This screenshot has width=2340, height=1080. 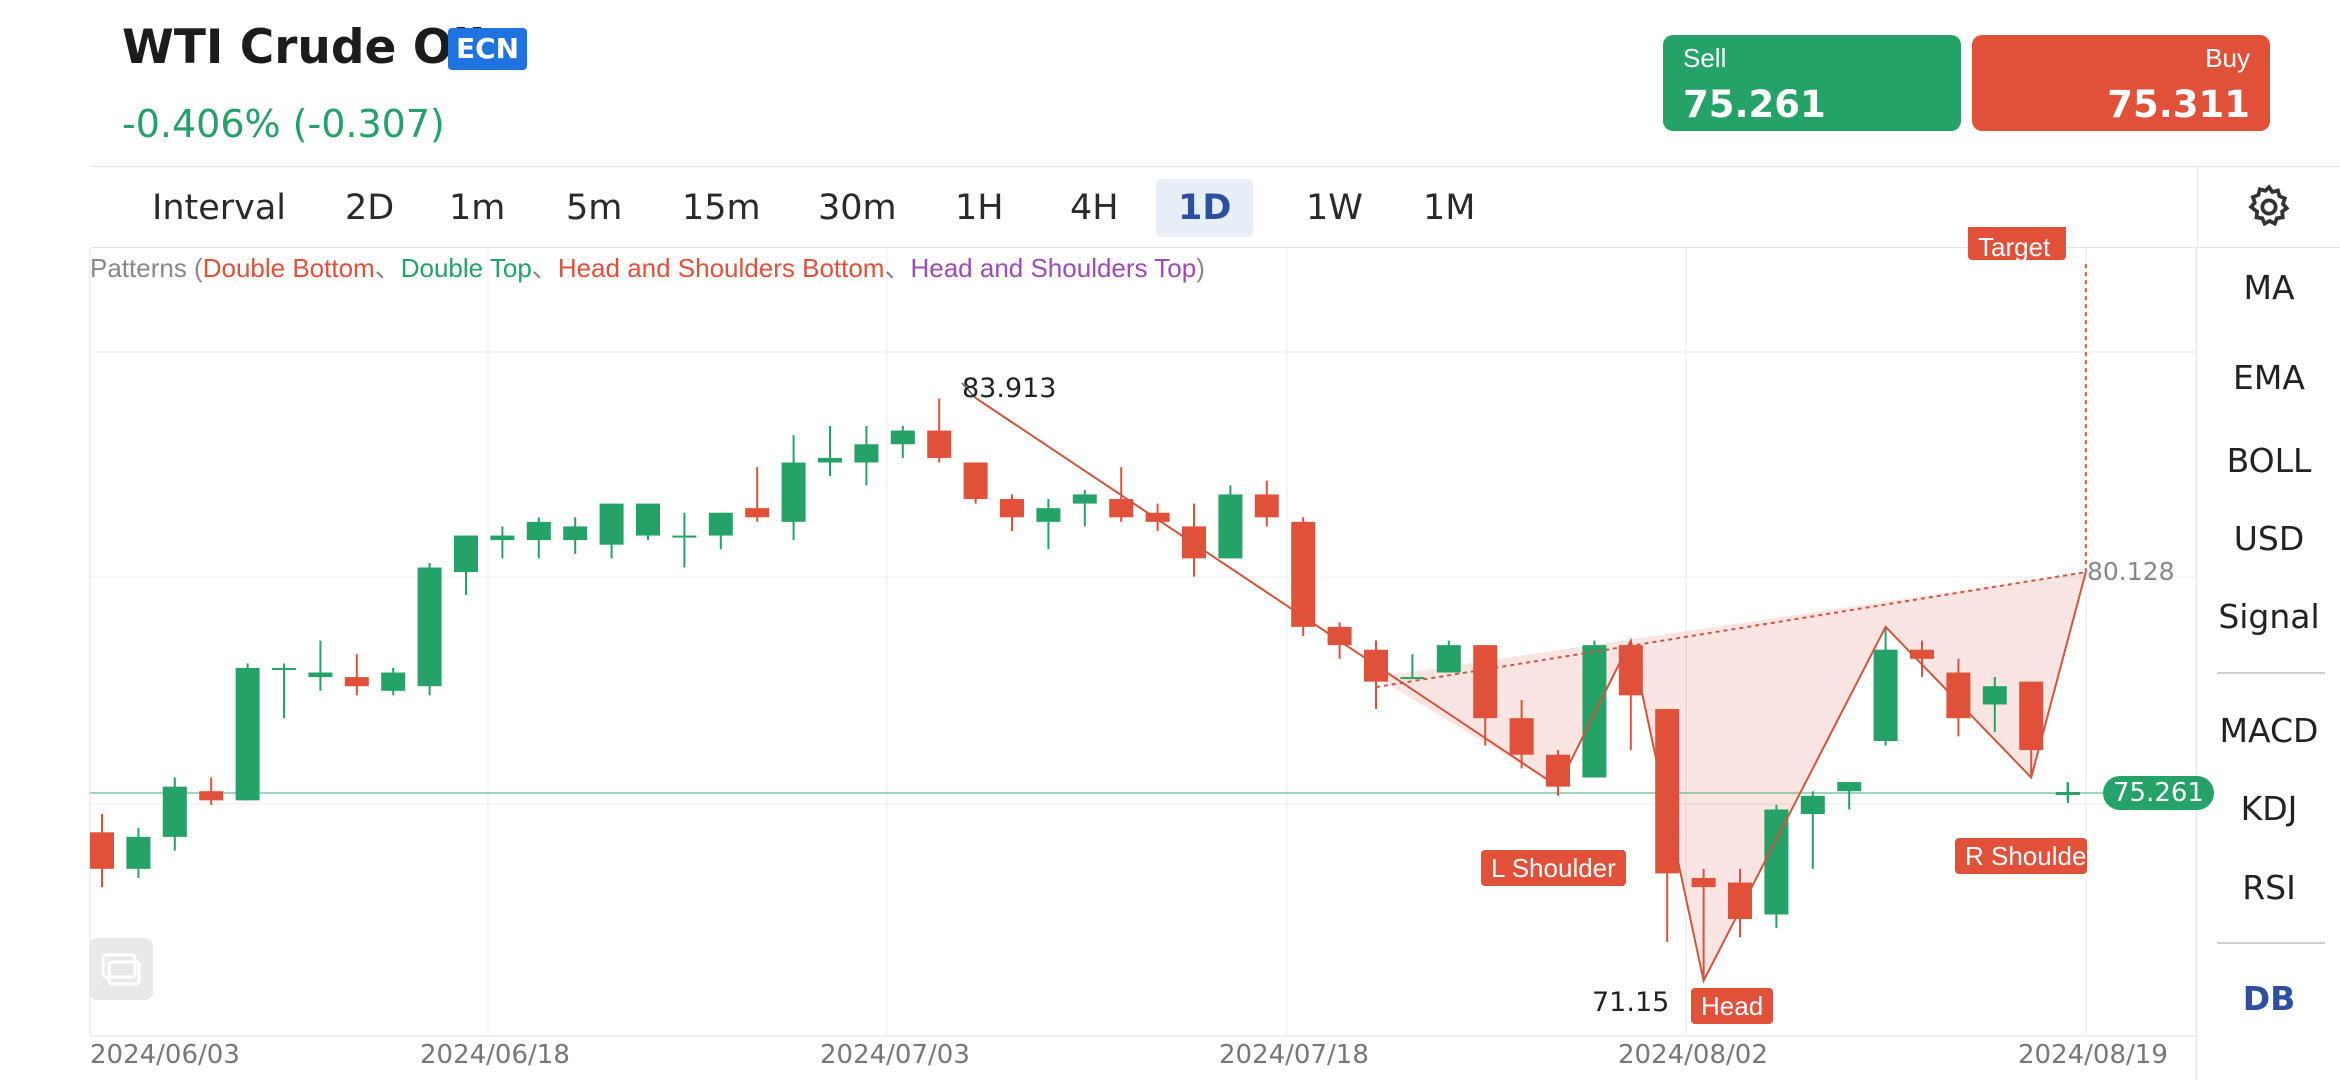 I want to click on reset-view-icon, so click(x=121, y=969).